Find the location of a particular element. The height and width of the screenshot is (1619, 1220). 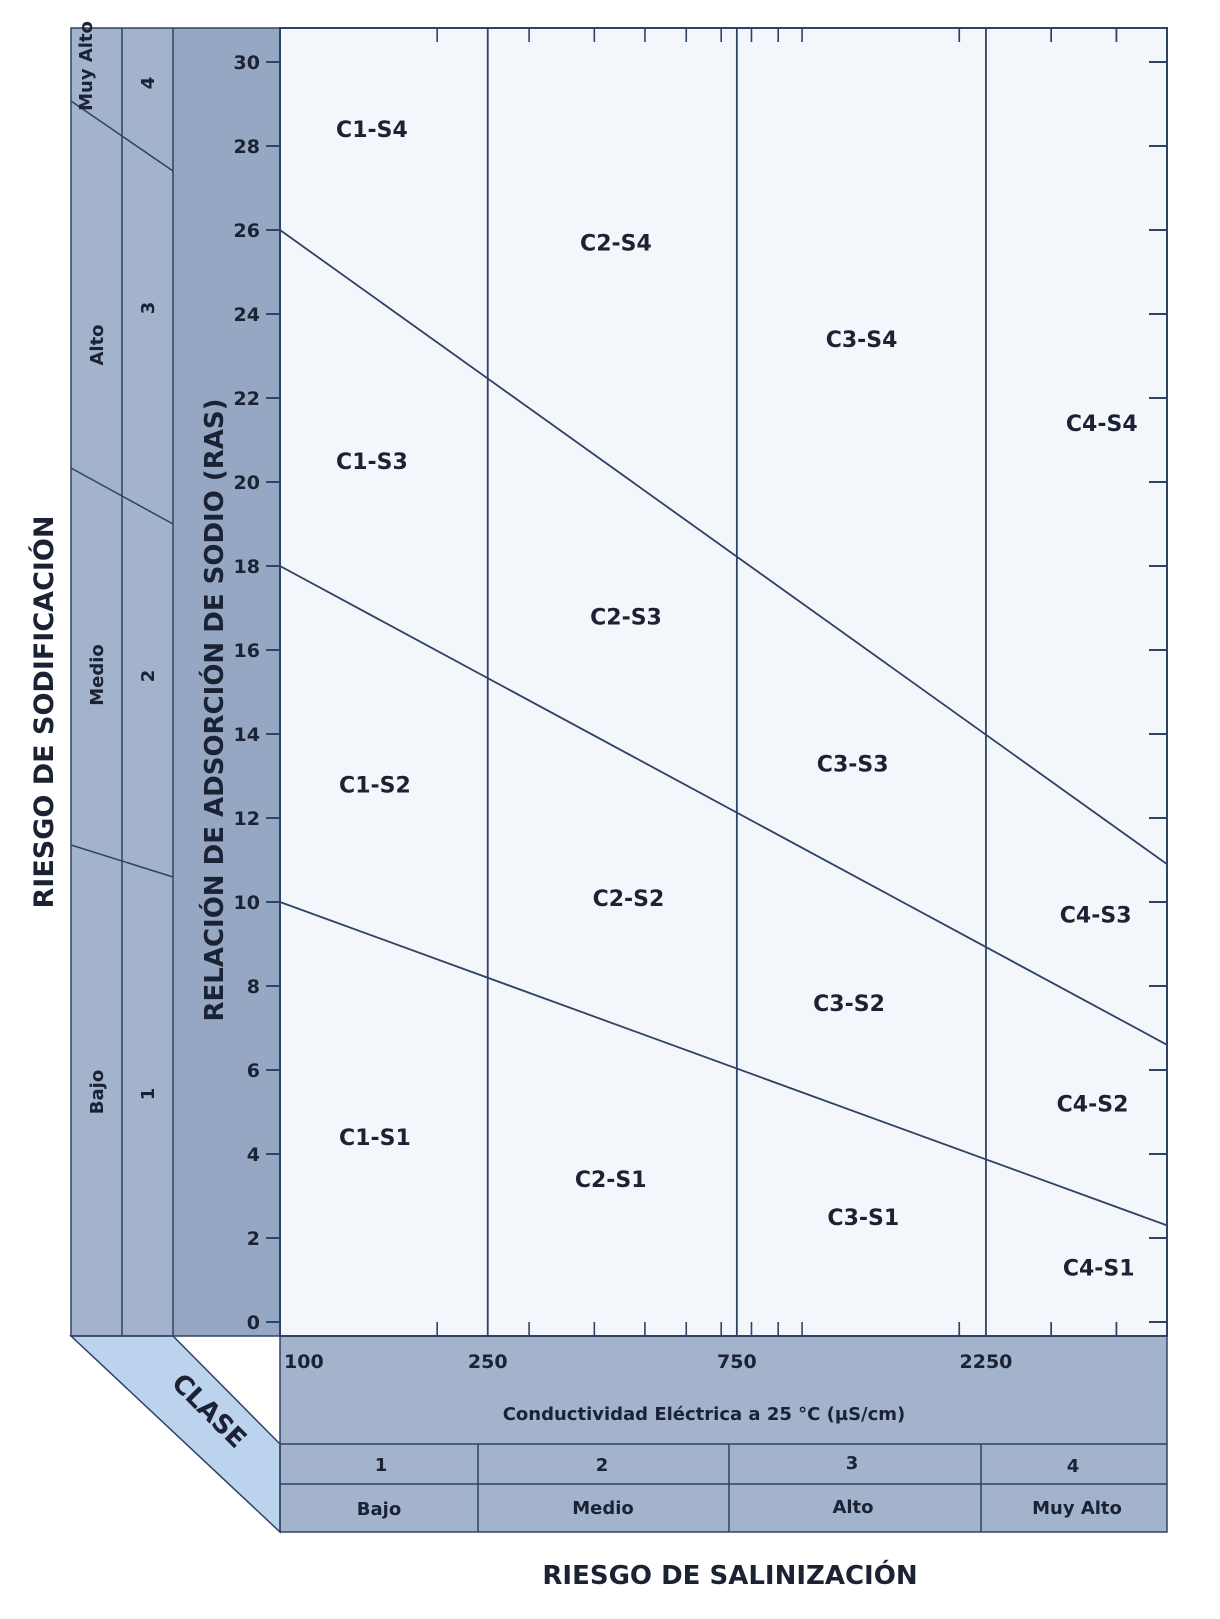

zone-label: C2-S3 is located at coordinates (626, 617).